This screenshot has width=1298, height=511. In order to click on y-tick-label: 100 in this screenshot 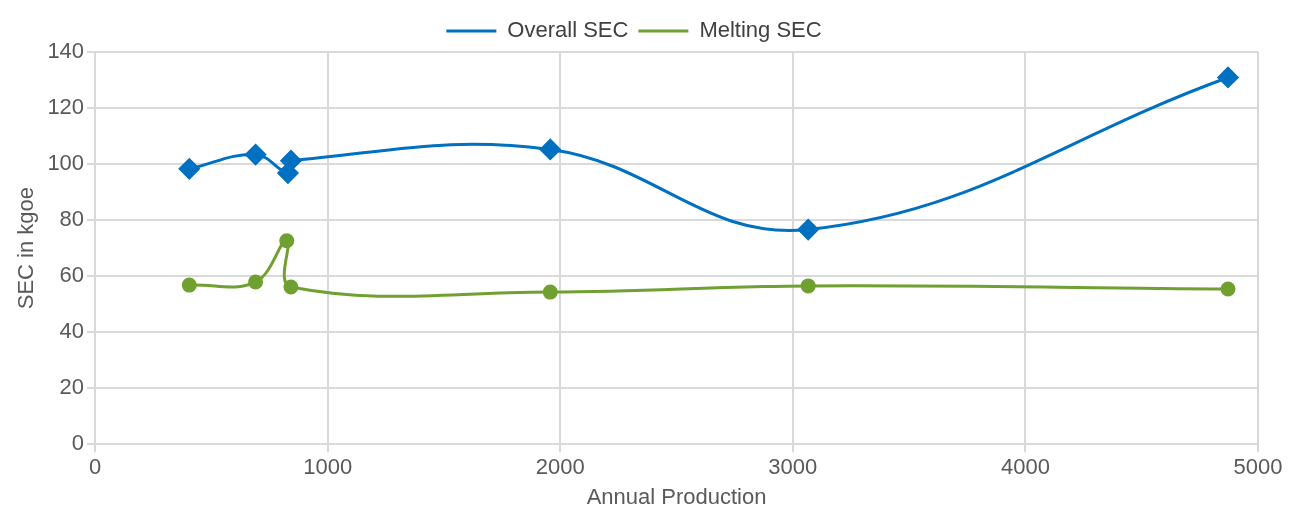, I will do `click(66, 163)`.